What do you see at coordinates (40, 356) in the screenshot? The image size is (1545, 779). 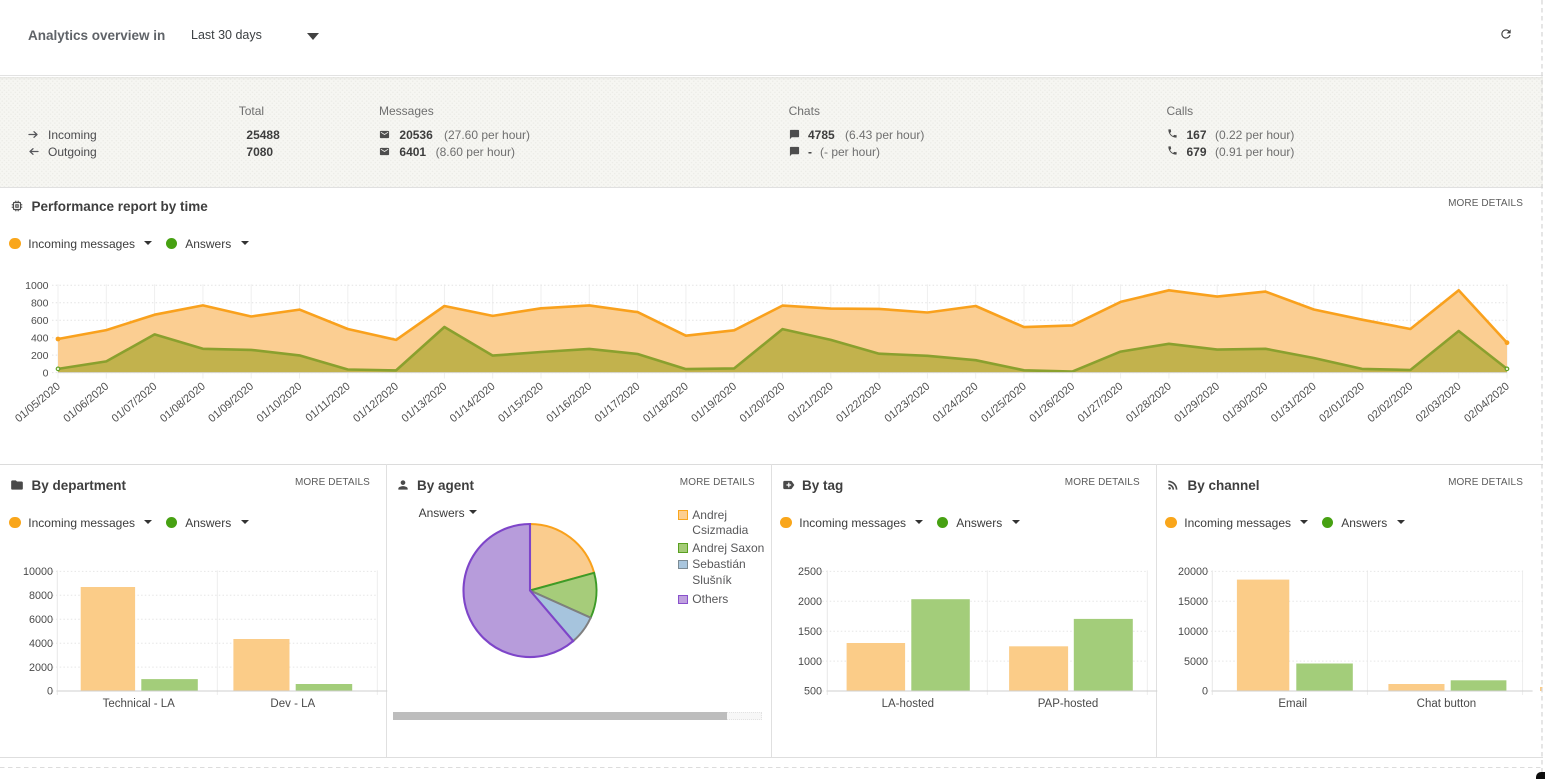 I see `svg-text: 200` at bounding box center [40, 356].